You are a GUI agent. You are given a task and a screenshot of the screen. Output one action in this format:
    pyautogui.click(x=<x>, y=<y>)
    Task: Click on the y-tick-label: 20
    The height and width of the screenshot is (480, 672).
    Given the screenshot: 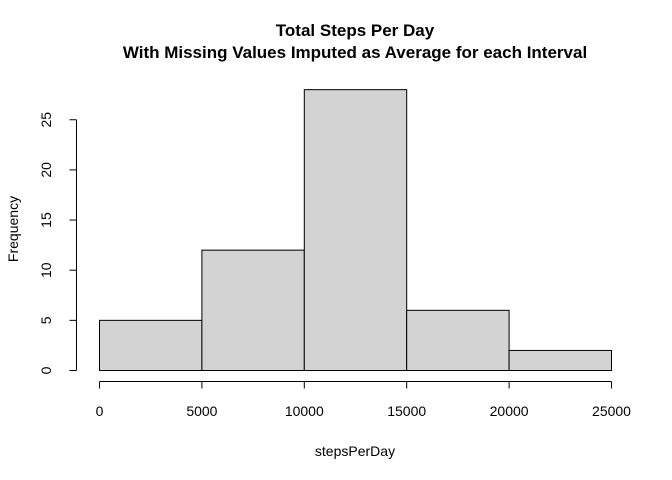 What is the action you would take?
    pyautogui.click(x=46, y=170)
    